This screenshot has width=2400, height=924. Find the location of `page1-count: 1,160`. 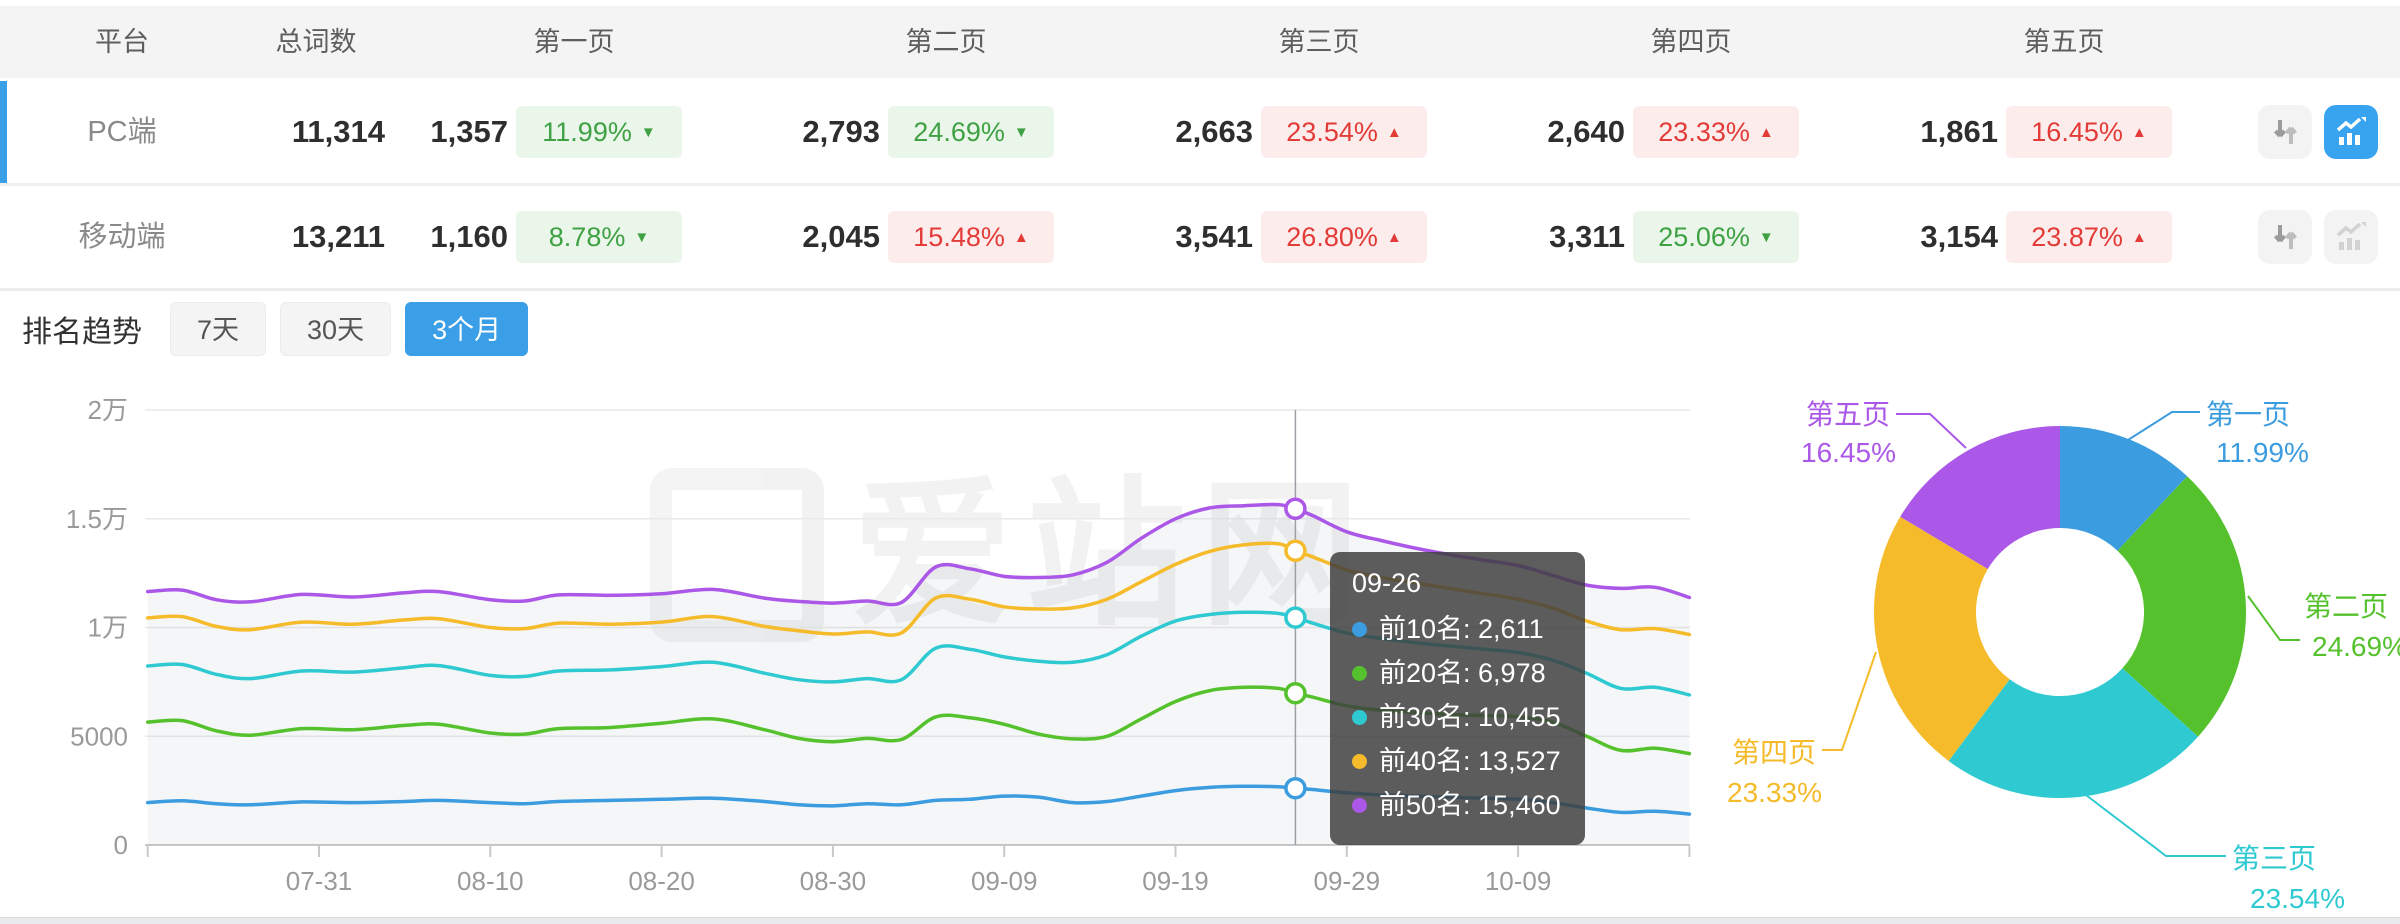

page1-count: 1,160 is located at coordinates (469, 236).